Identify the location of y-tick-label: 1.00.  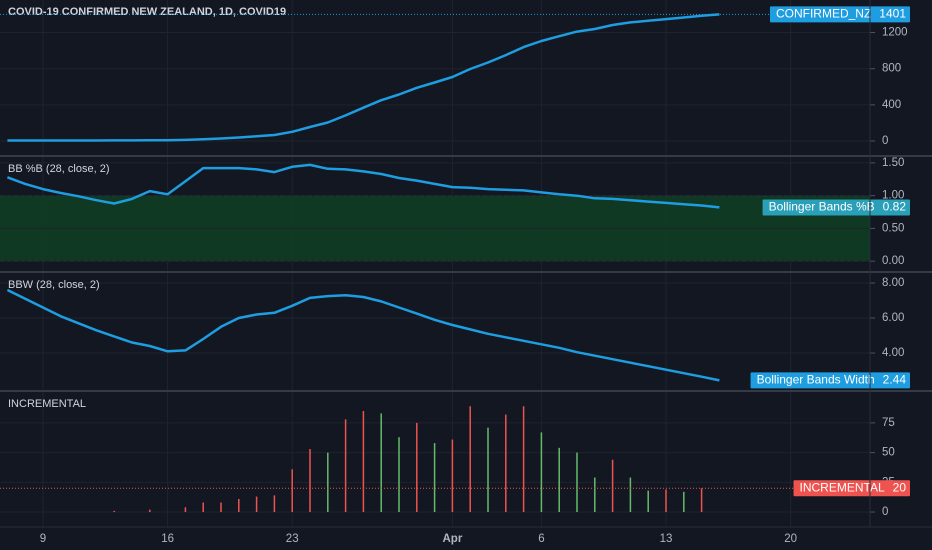
(893, 196).